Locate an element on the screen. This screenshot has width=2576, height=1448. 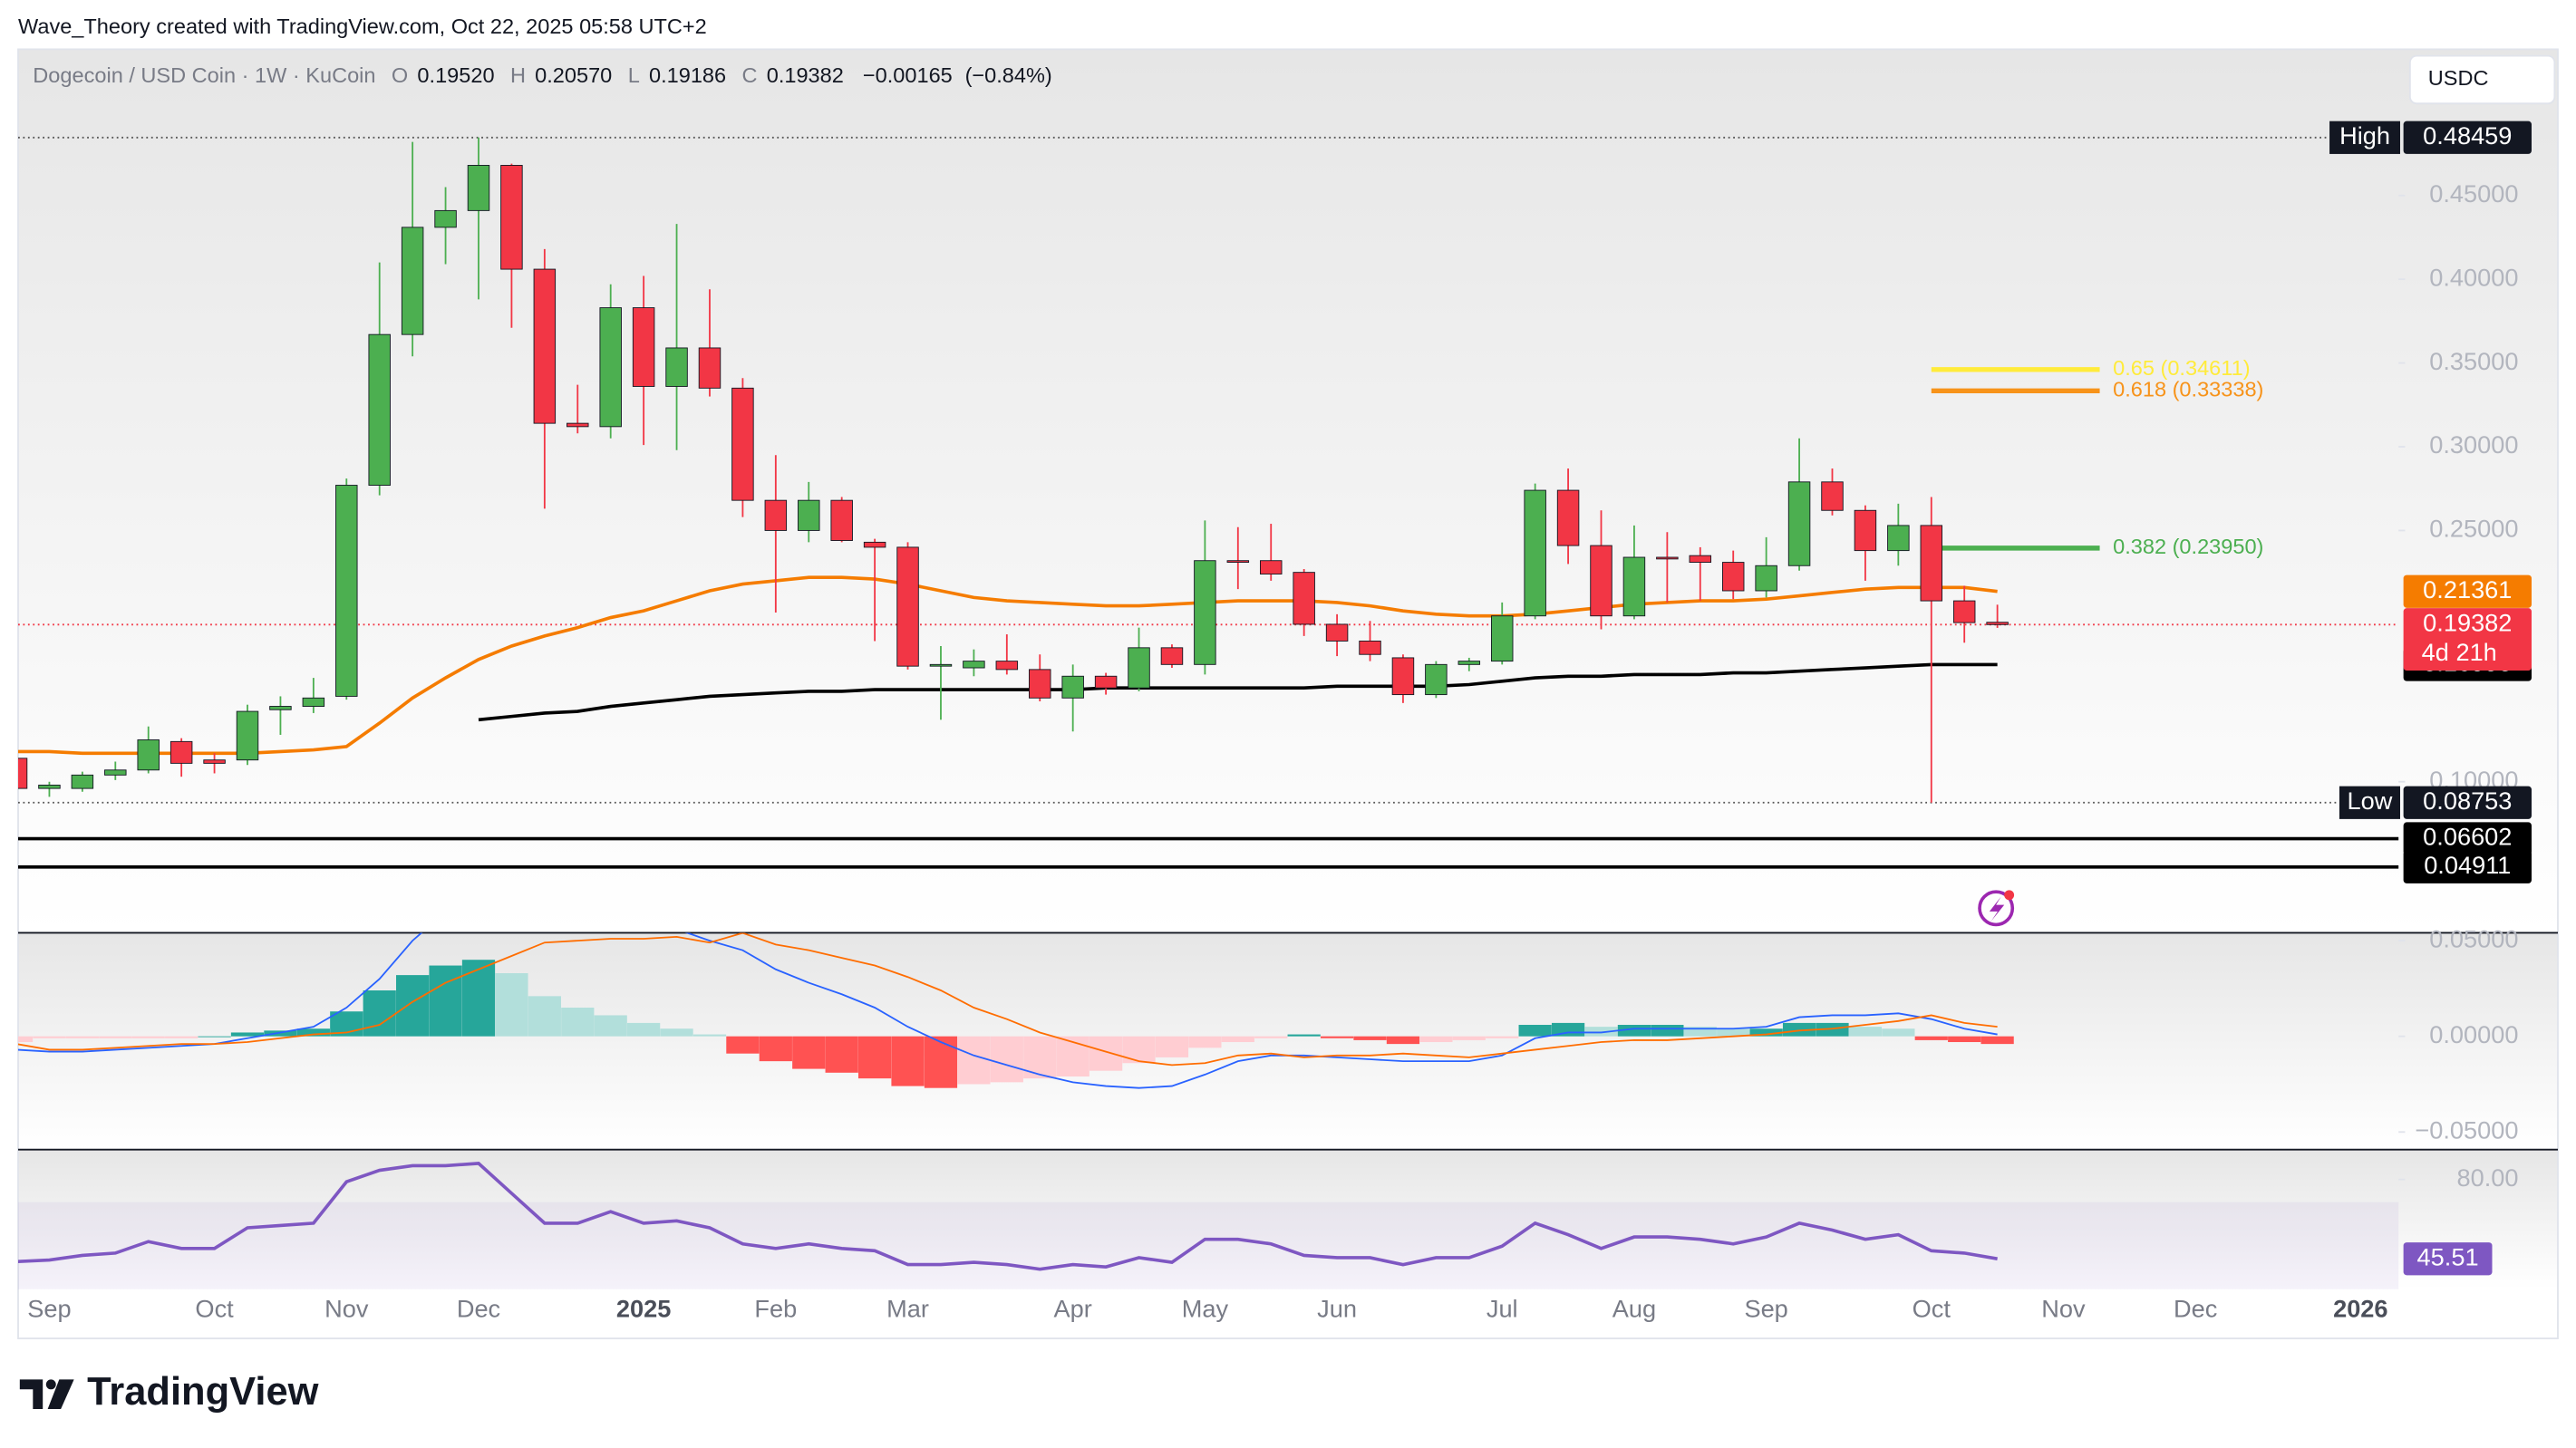
legend-value: 0.20570 is located at coordinates (573, 75).